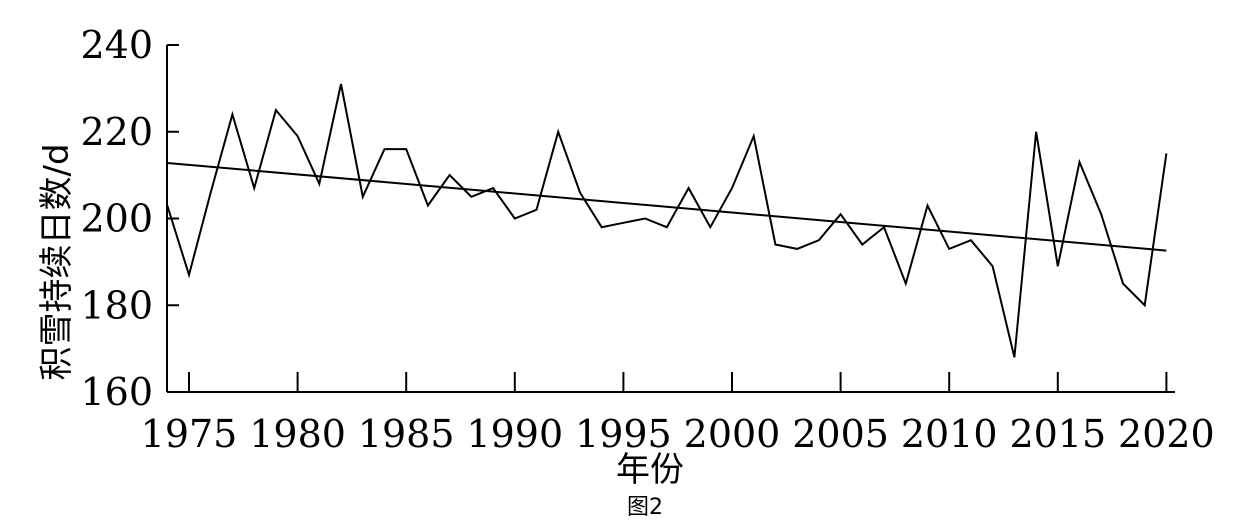 Image resolution: width=1238 pixels, height=530 pixels. I want to click on x-tick-label: 1980, so click(297, 434).